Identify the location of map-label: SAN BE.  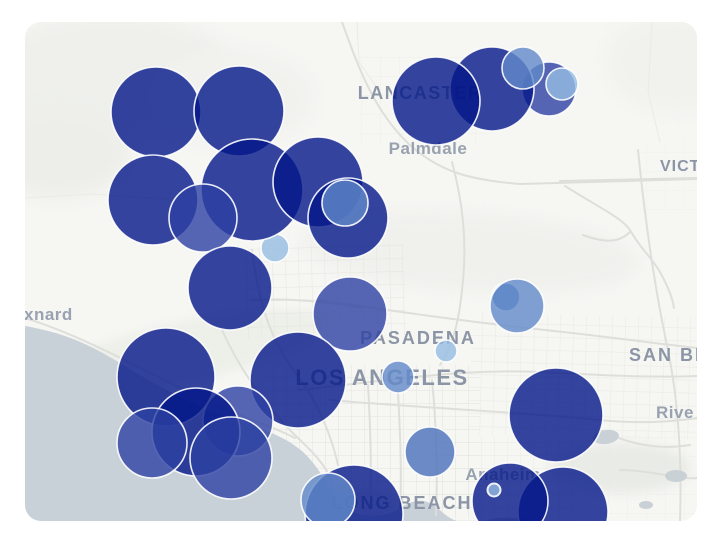
(669, 355).